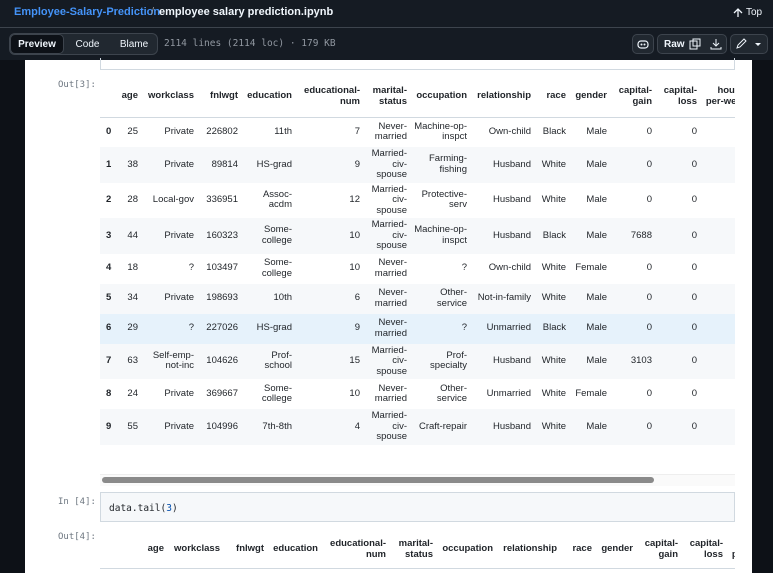 This screenshot has height=573, width=773. Describe the element at coordinates (222, 268) in the screenshot. I see `cell: 103497` at that location.